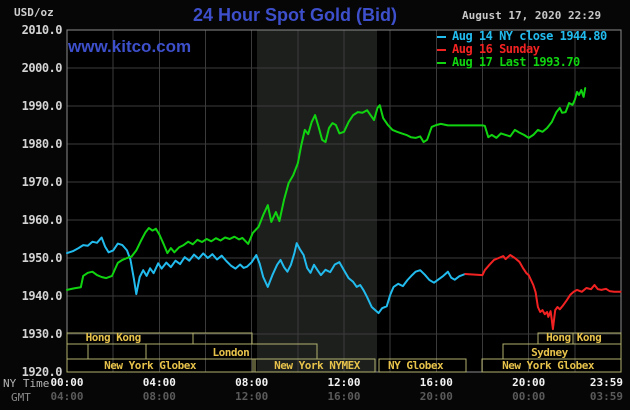  What do you see at coordinates (436, 382) in the screenshot?
I see `ny-time-tick-label: 16:00` at bounding box center [436, 382].